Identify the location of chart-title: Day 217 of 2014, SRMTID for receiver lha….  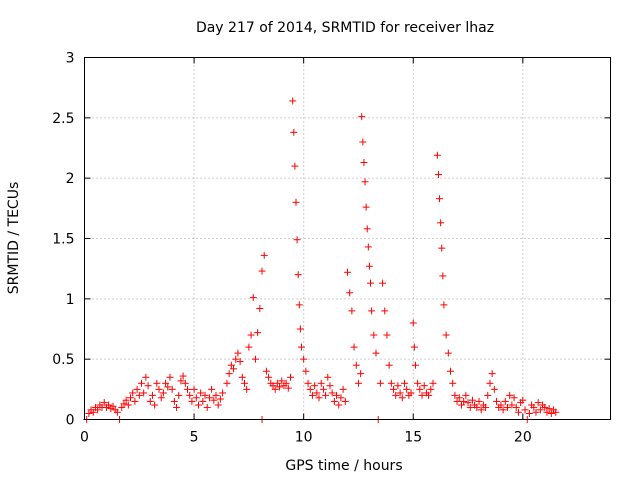
(345, 28).